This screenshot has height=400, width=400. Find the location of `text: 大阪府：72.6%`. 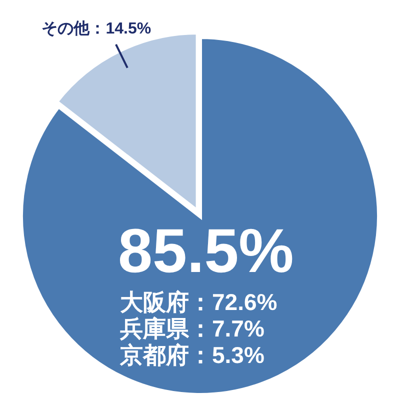

text: 大阪府：72.6% is located at coordinates (199, 302).